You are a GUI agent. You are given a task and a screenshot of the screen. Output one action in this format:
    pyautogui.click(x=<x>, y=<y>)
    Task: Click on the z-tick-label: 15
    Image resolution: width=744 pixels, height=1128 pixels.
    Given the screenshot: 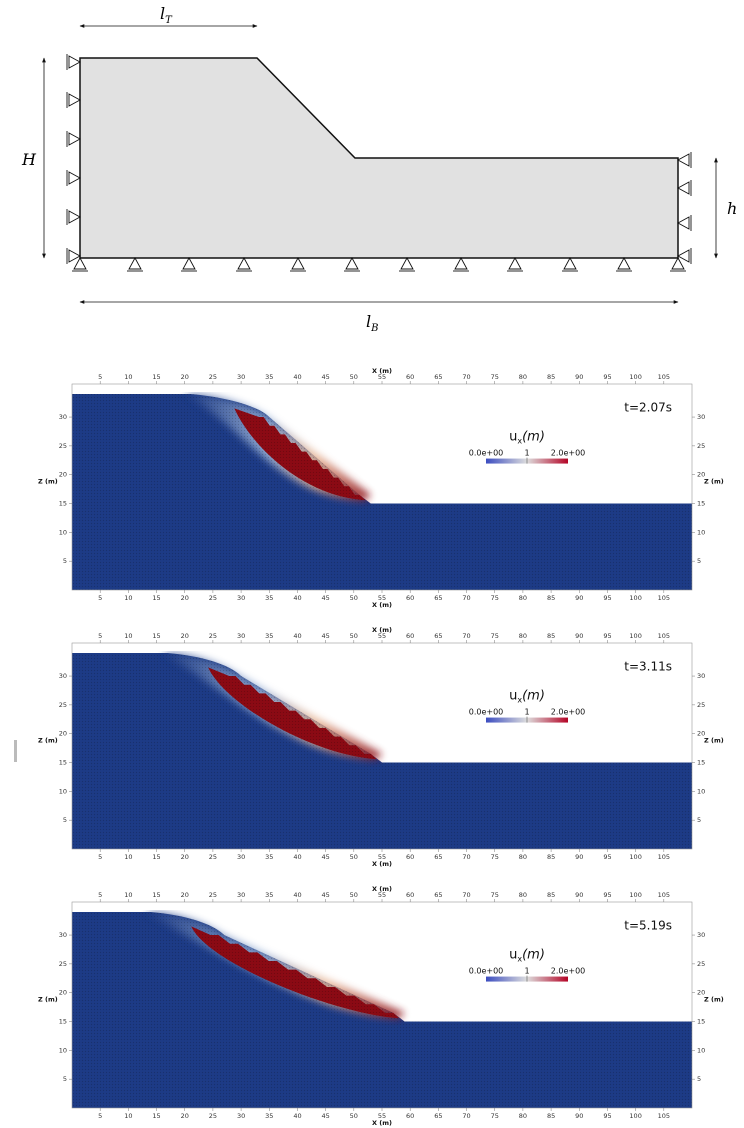 What is the action you would take?
    pyautogui.click(x=63, y=1022)
    